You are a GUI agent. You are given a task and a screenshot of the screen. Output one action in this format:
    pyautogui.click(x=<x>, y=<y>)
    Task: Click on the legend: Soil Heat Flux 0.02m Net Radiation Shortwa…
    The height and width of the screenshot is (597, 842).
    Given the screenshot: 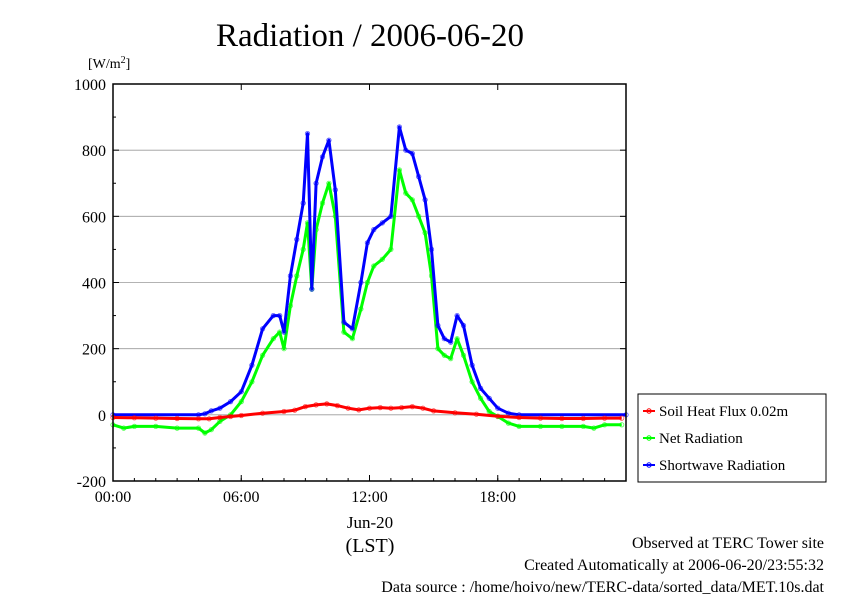 What is the action you would take?
    pyautogui.click(x=732, y=438)
    